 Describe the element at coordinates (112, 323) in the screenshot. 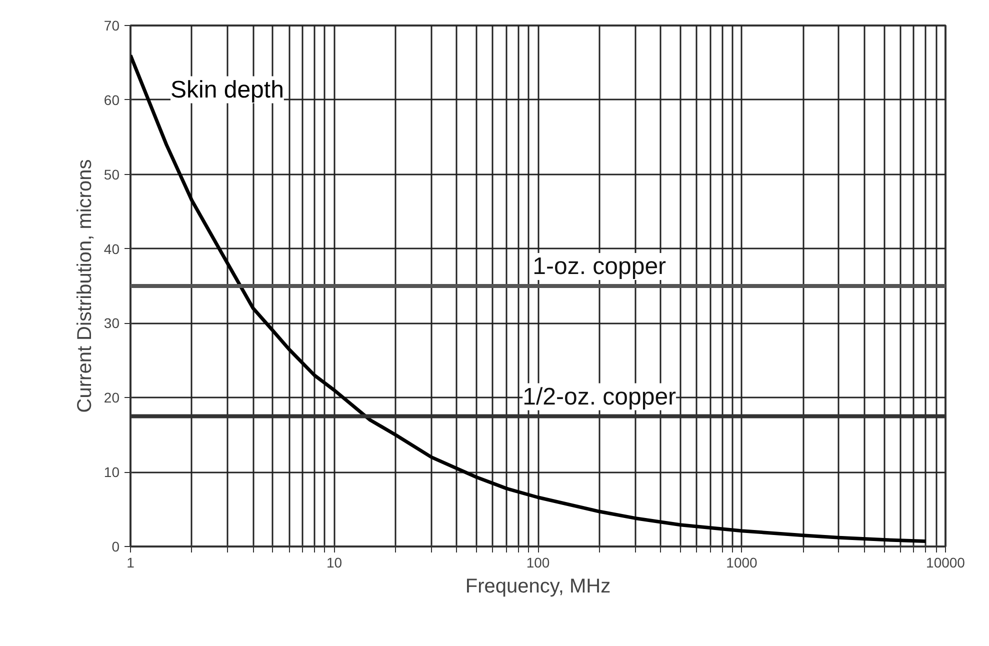

I see `y-tick-label: 30` at that location.